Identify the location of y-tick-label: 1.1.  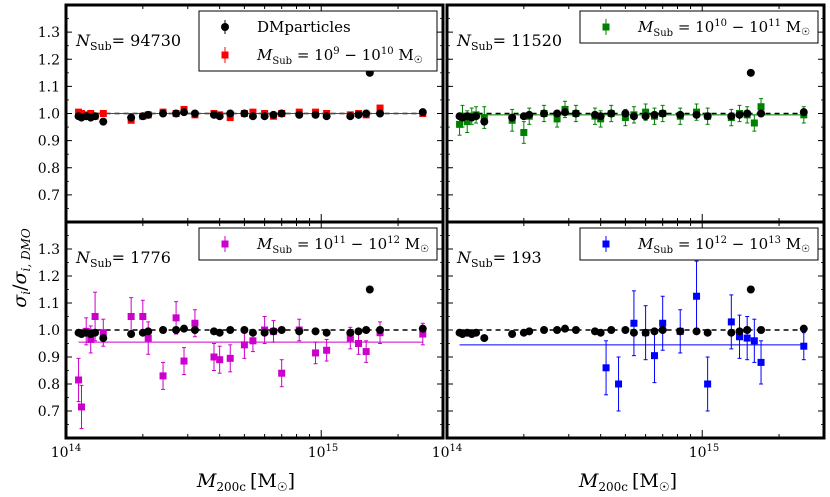
(49, 304).